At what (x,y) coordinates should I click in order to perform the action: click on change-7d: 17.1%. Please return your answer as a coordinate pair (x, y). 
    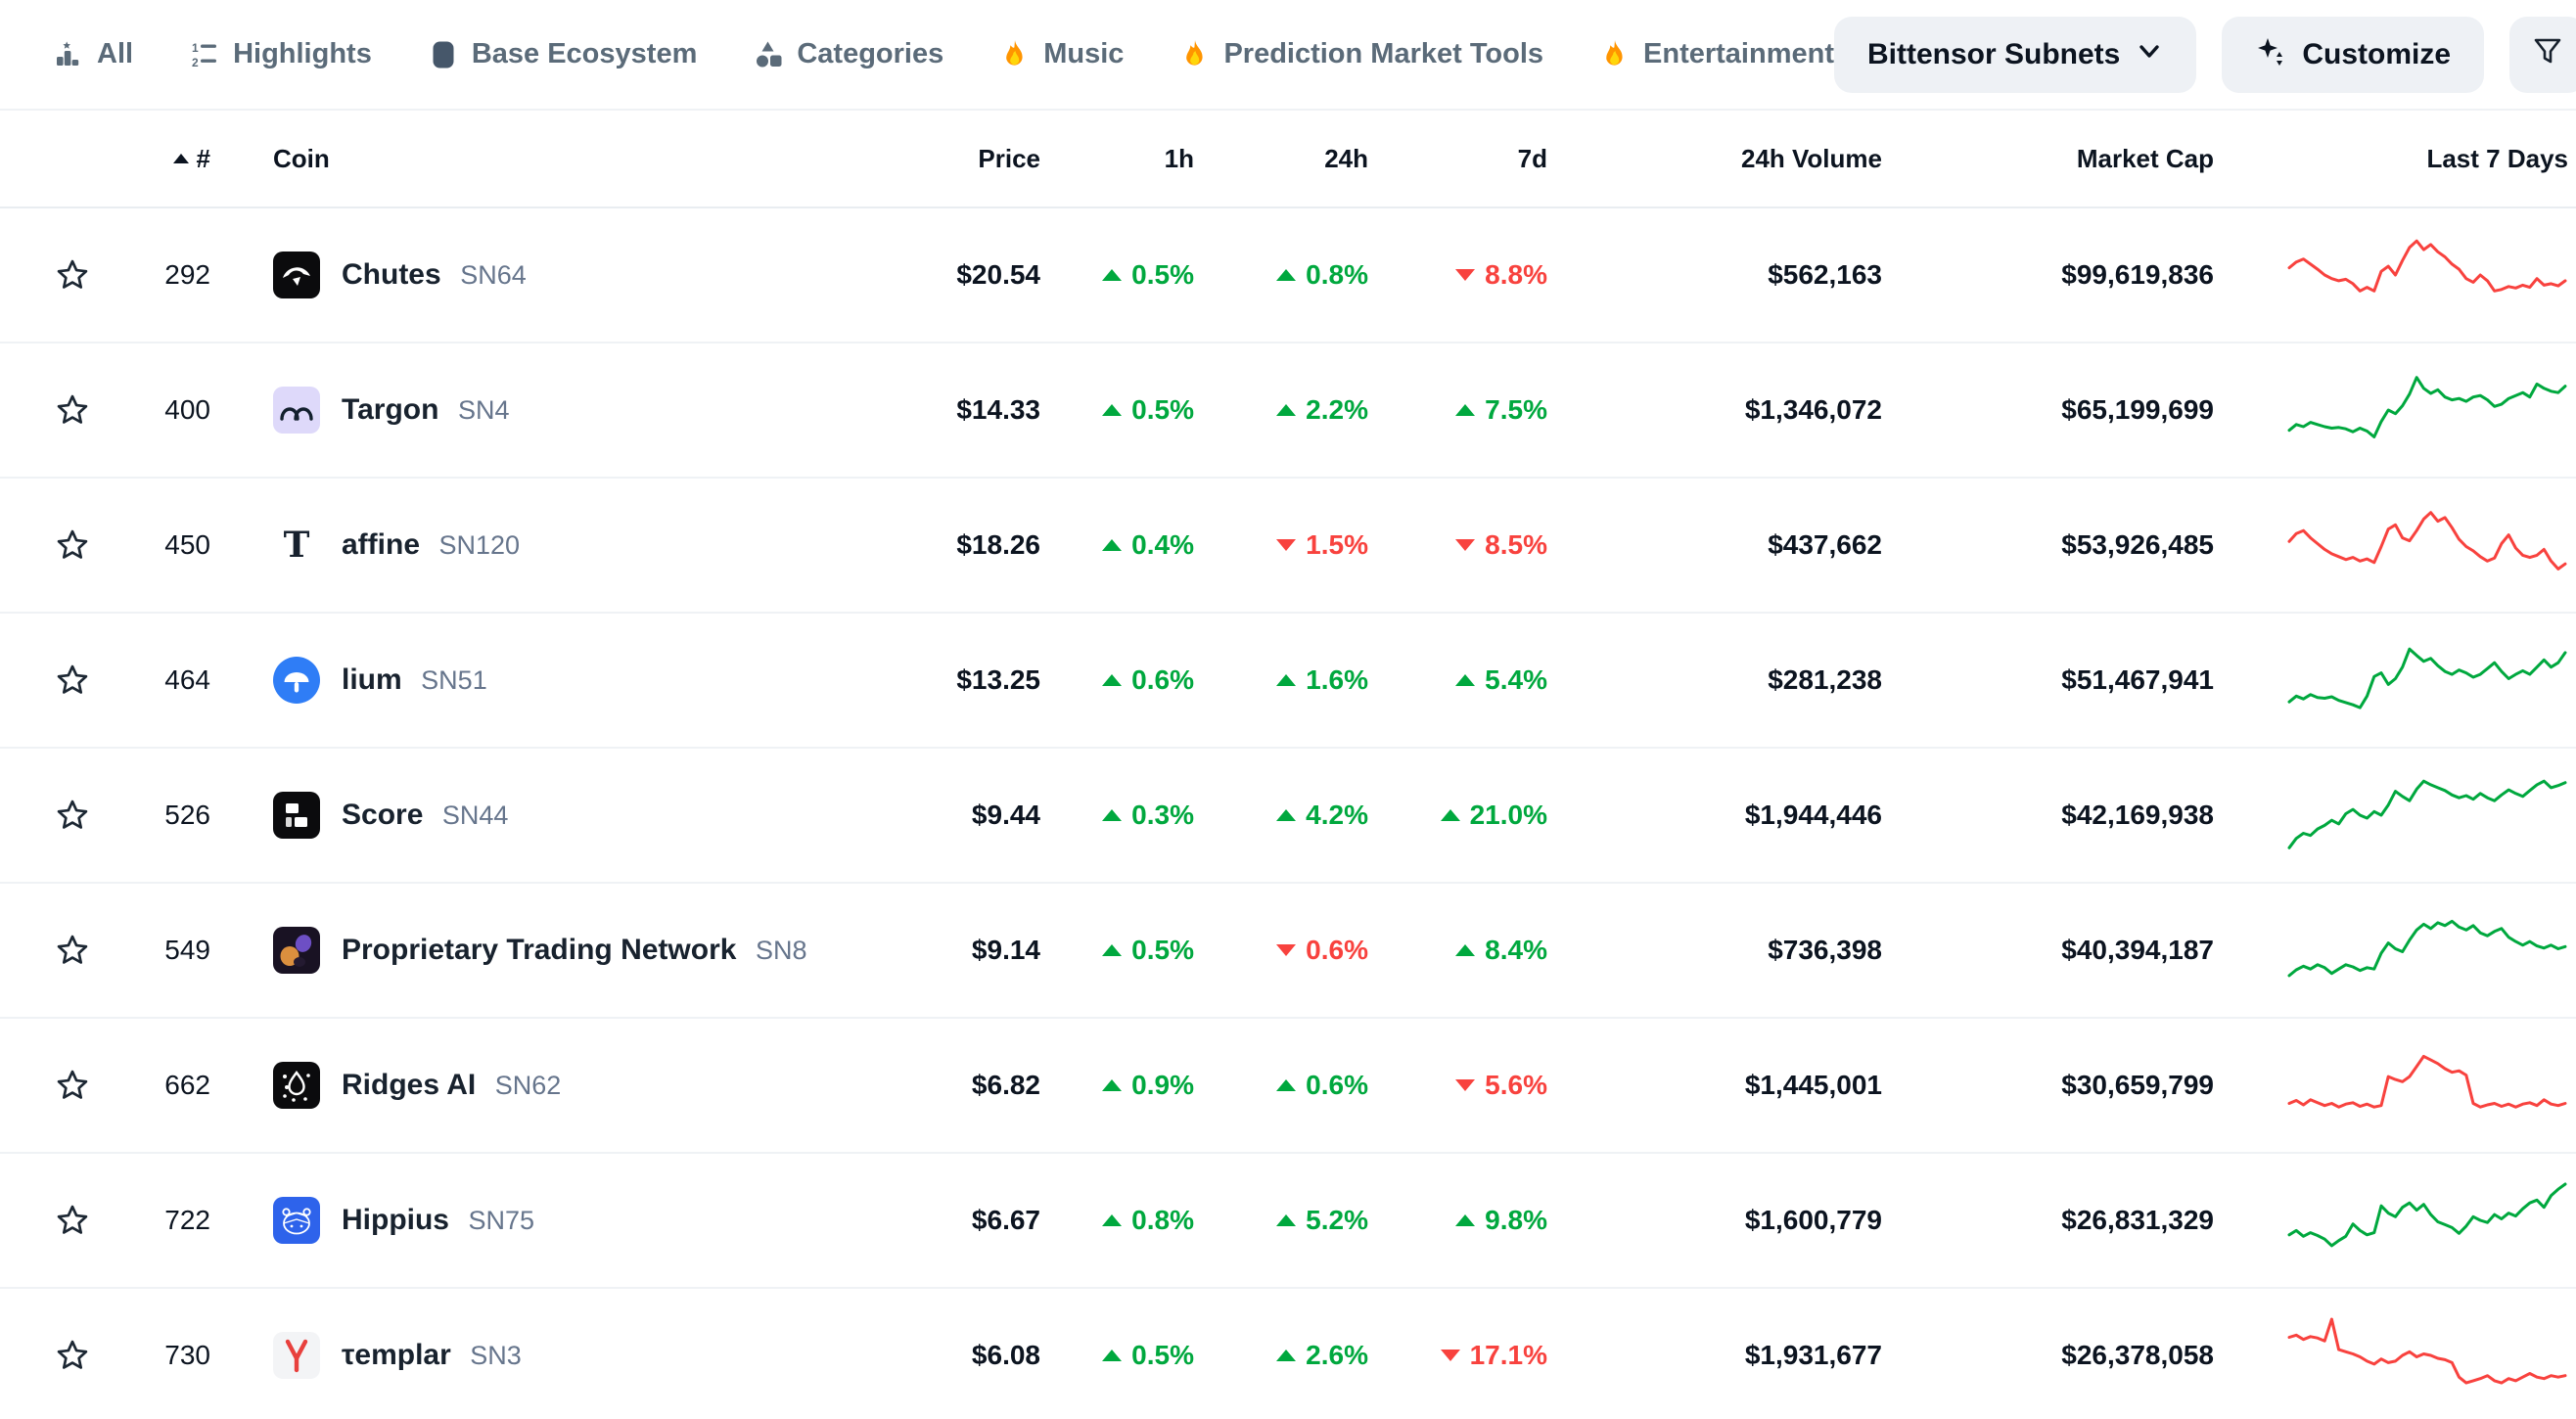
    Looking at the image, I should click on (1457, 1356).